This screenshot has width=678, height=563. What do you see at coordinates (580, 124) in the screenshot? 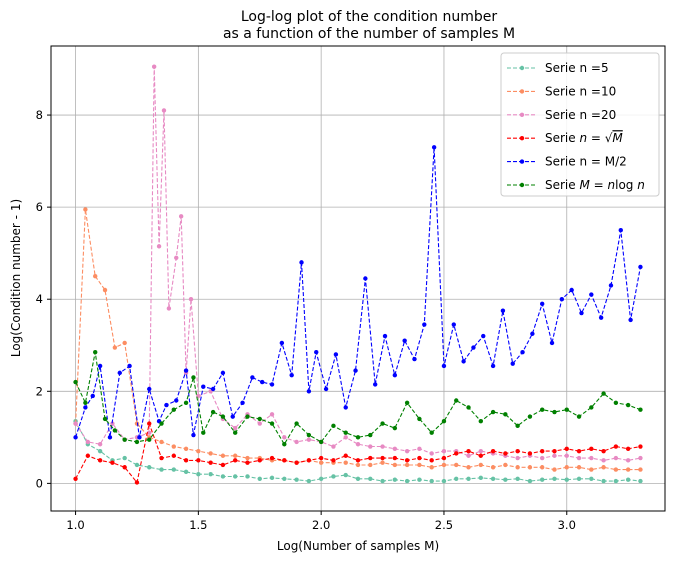
I see `legend-box` at bounding box center [580, 124].